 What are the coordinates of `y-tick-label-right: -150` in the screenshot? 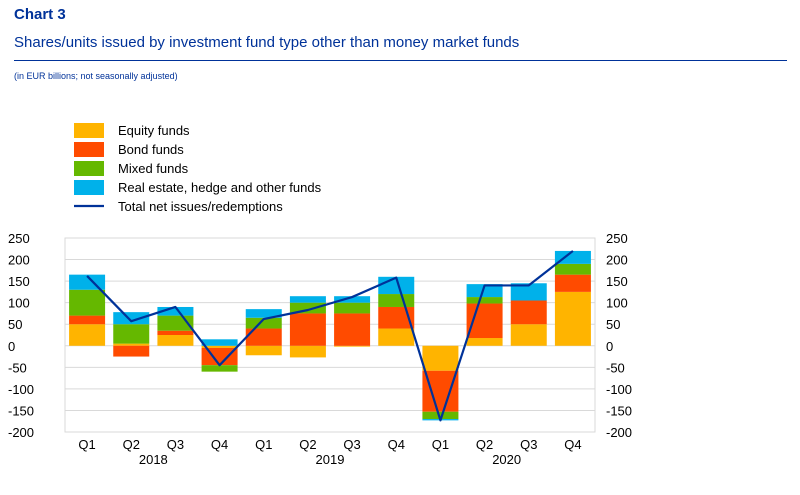 It's located at (619, 410).